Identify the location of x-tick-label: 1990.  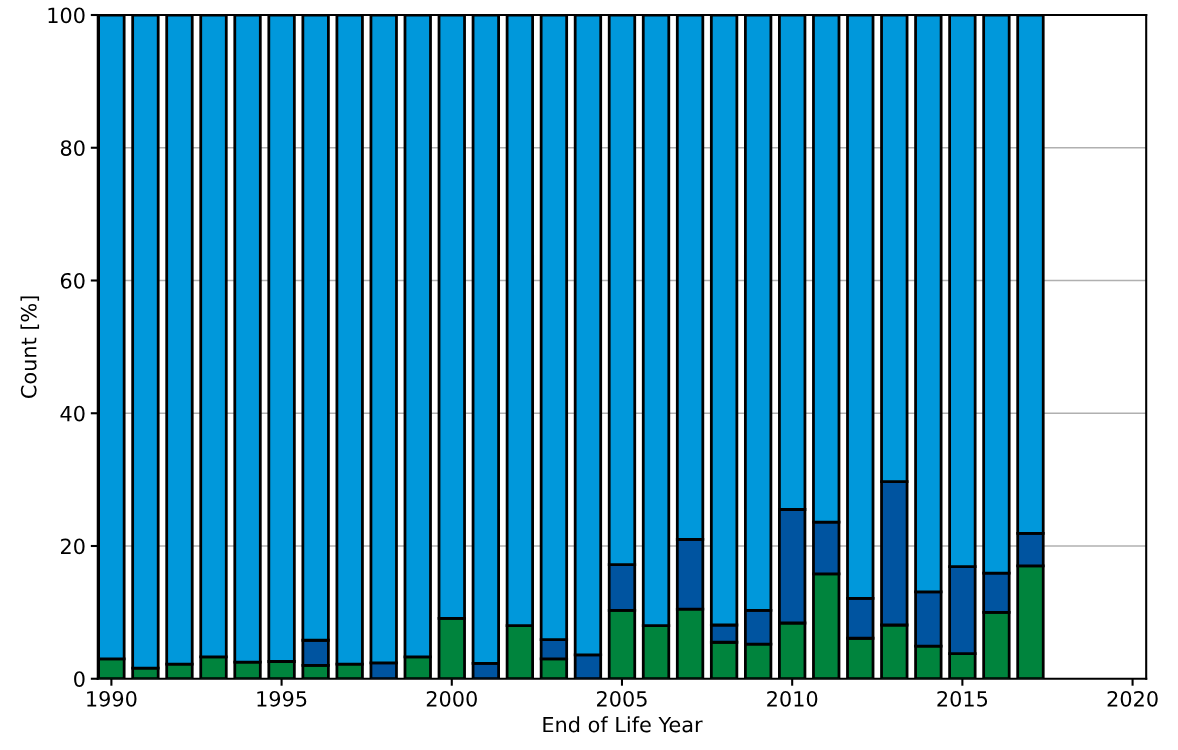
(112, 698).